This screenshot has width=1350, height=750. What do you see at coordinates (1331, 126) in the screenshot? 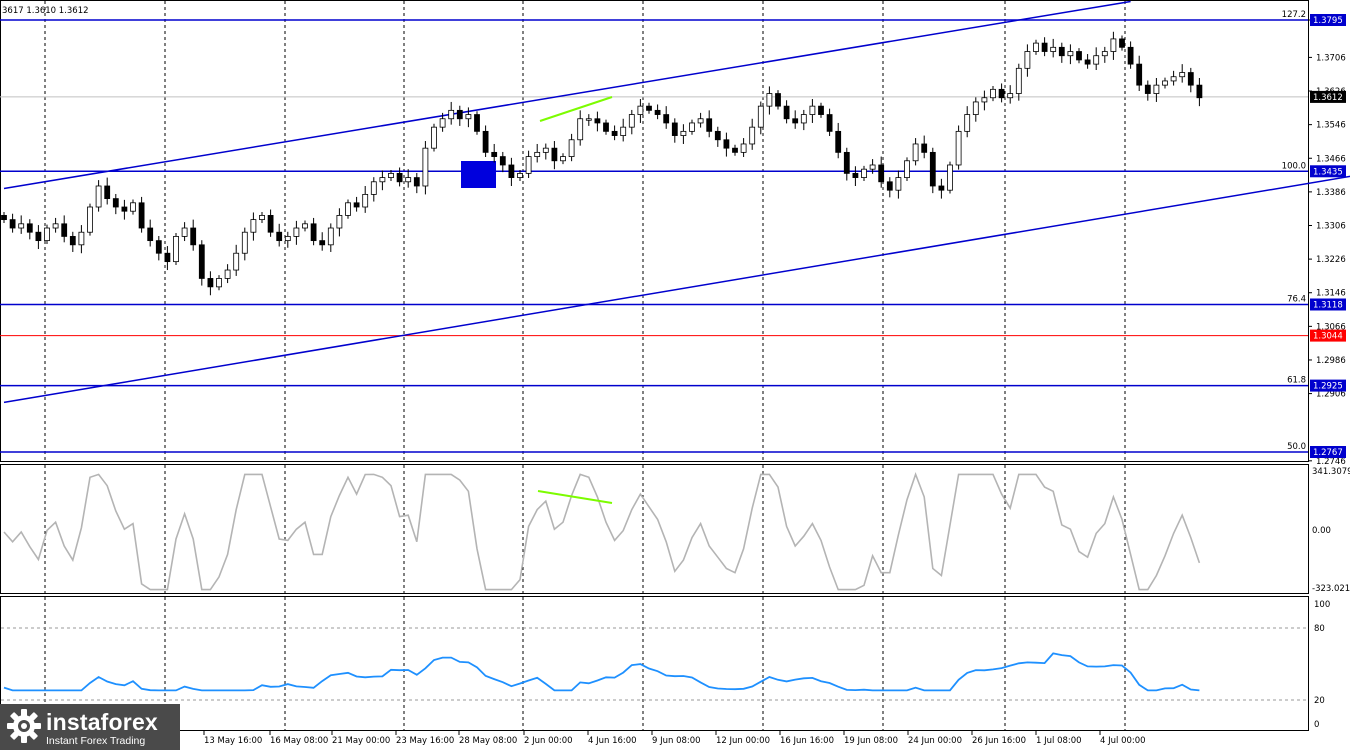
I see `price-tick-label: 1.3546` at bounding box center [1331, 126].